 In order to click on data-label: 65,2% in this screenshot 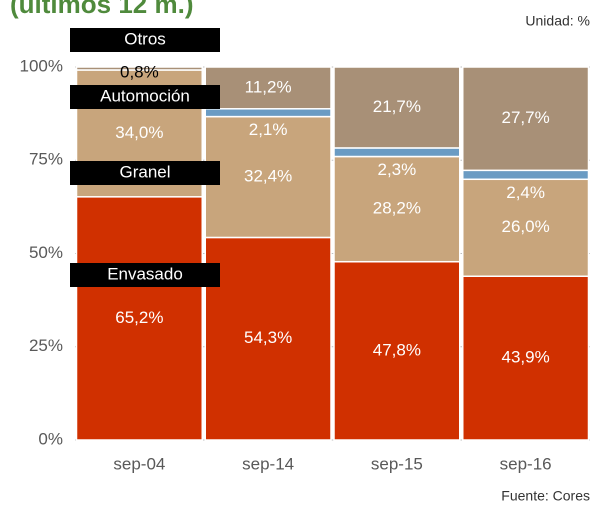, I will do `click(139, 317)`.